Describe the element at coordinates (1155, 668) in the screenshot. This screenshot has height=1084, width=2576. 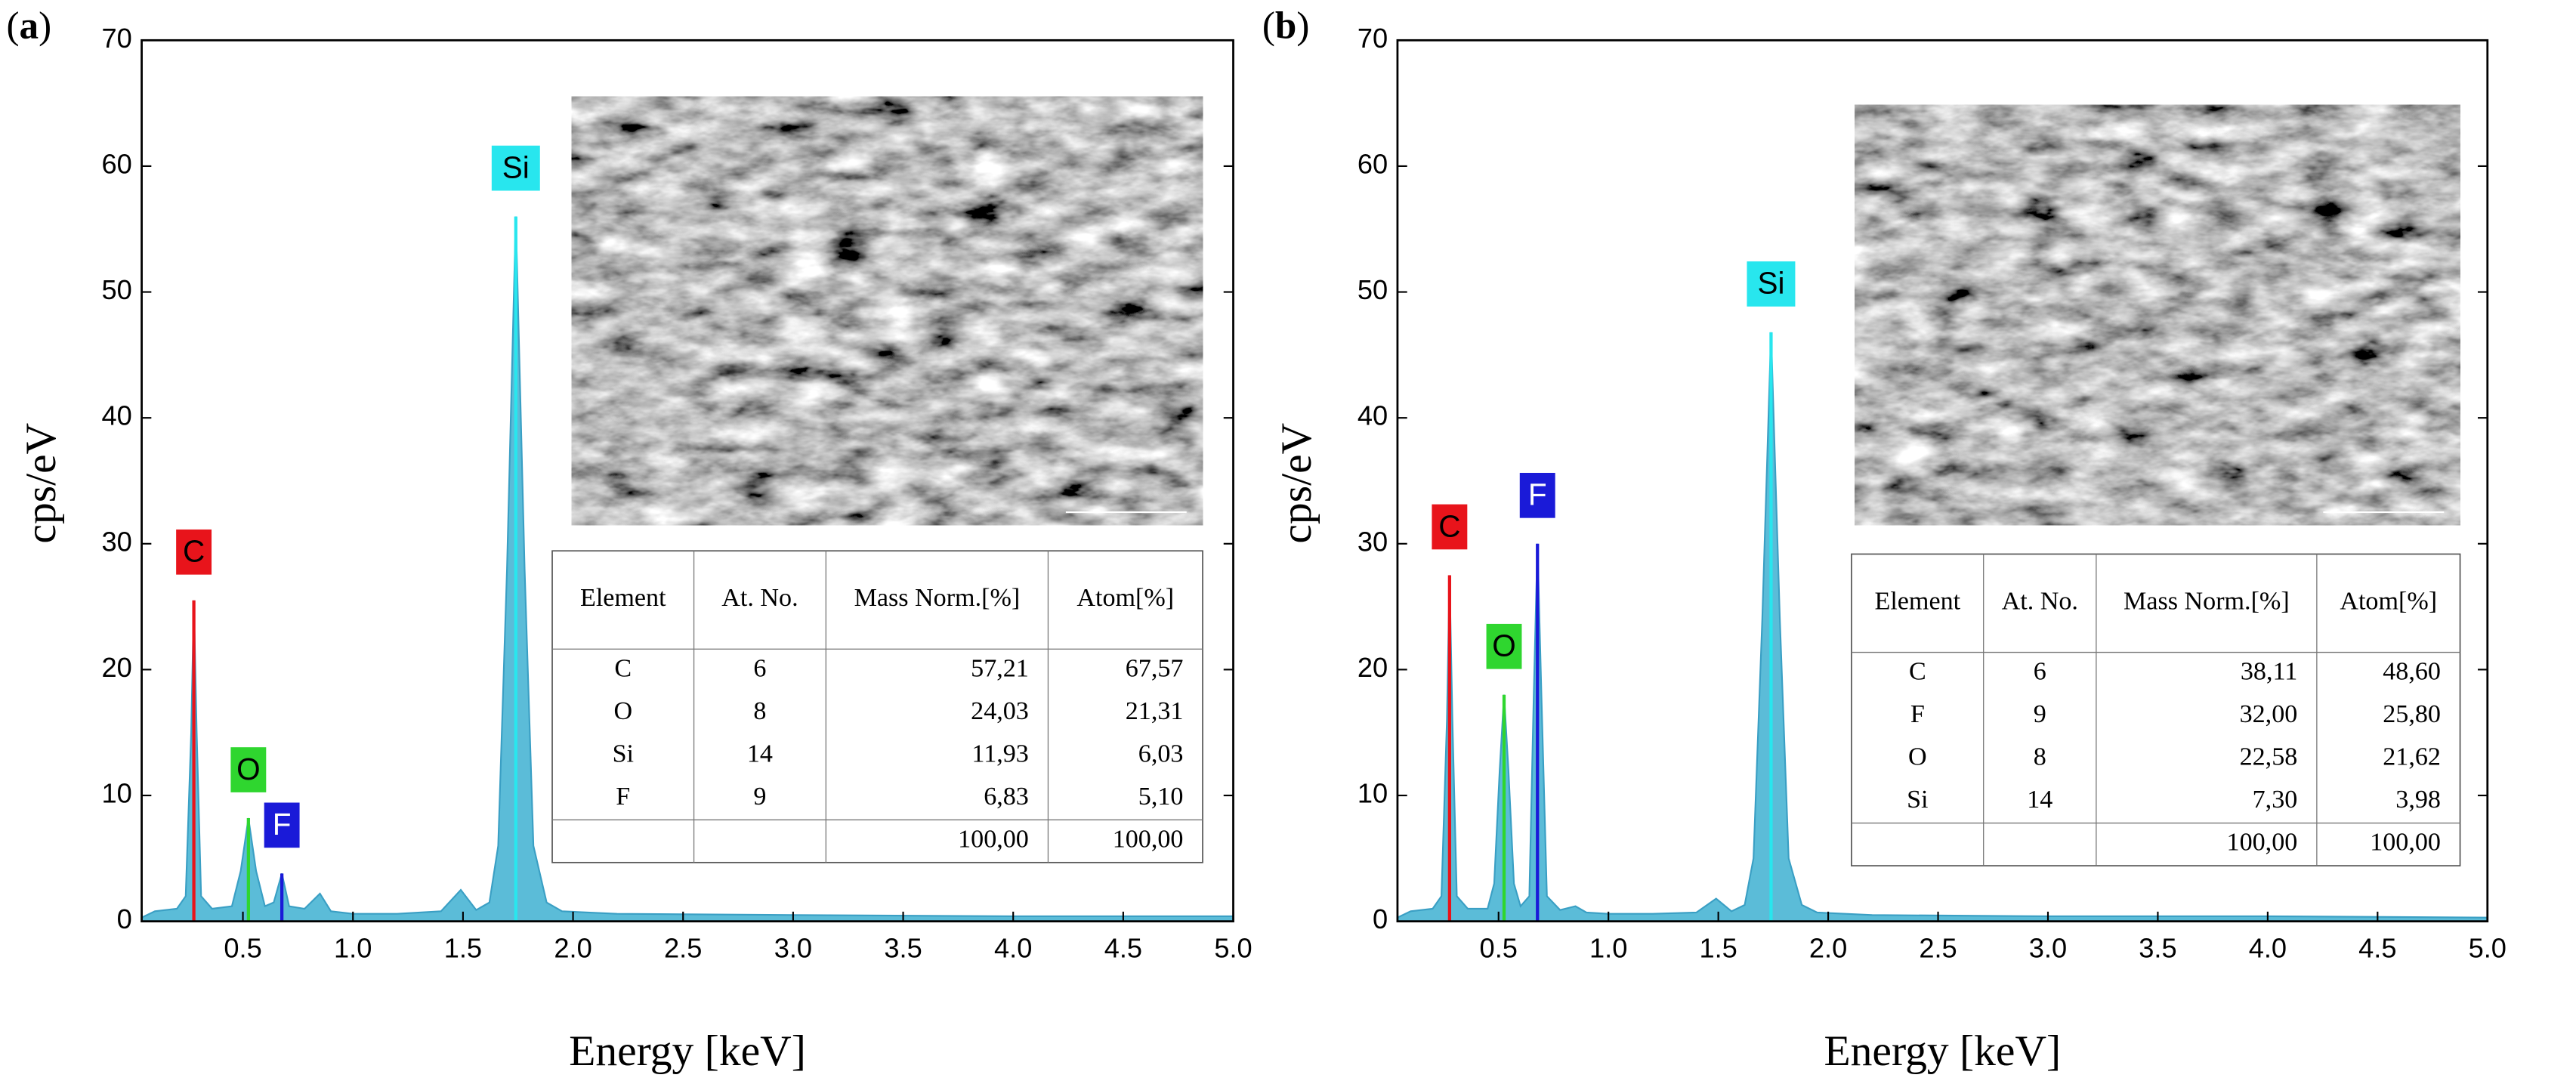
I see `table-cell: 67,57` at that location.